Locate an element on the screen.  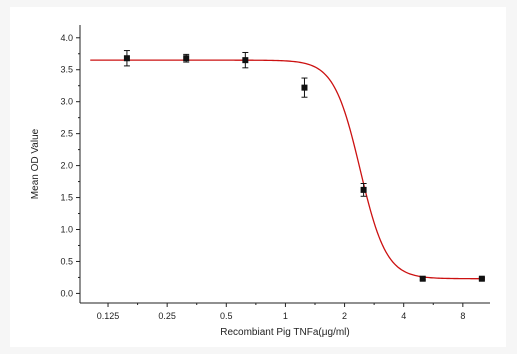
y-tick-label: 0.0 is located at coordinates (66, 293).